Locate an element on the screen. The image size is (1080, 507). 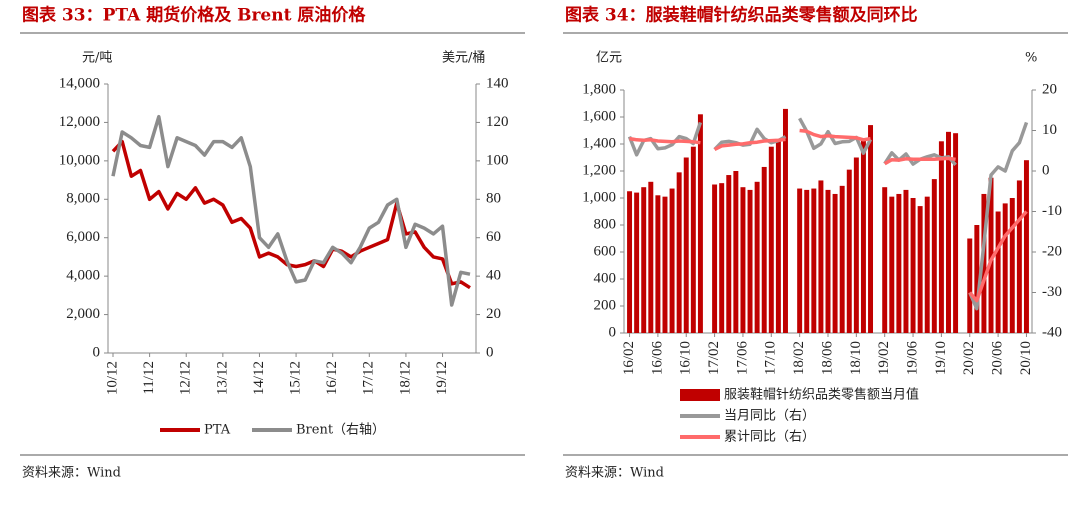
x-tick-label: 14/12 is located at coordinates (259, 378).